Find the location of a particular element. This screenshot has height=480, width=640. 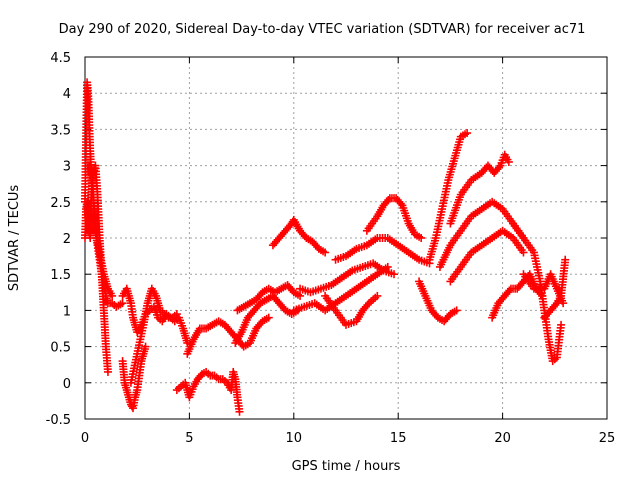

y-tick-label: -0.5 is located at coordinates (58, 420).